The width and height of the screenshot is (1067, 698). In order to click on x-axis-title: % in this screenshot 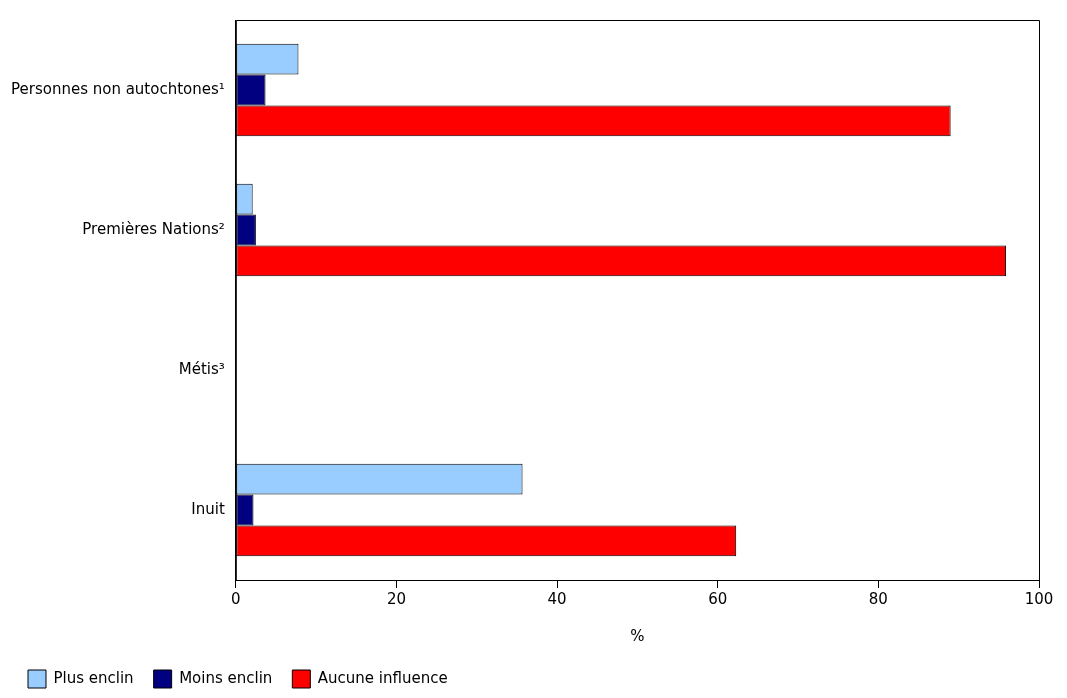, I will do `click(637, 635)`.